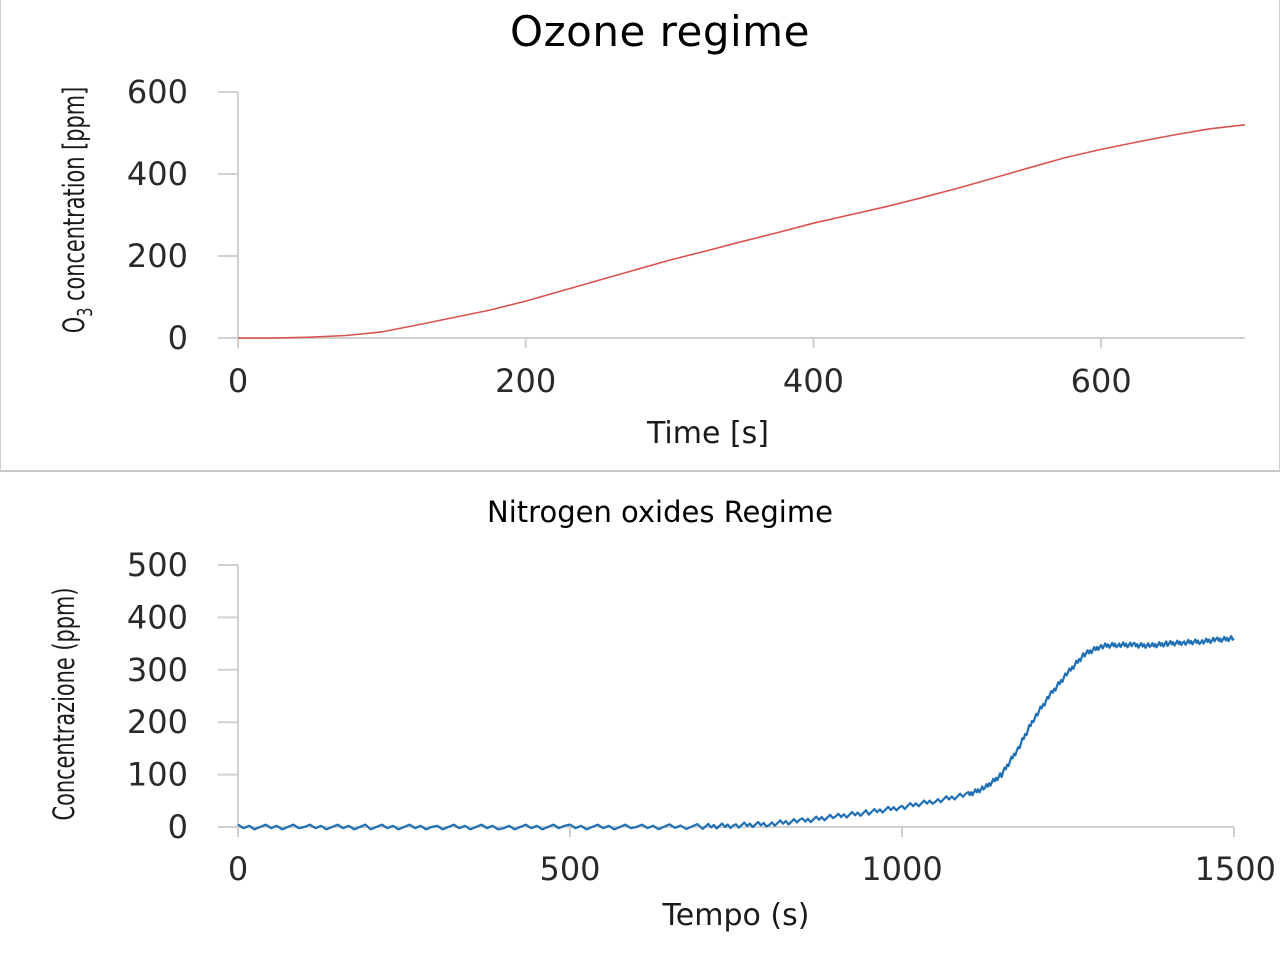  I want to click on chart-title: Nitrogen oxides Regime, so click(660, 512).